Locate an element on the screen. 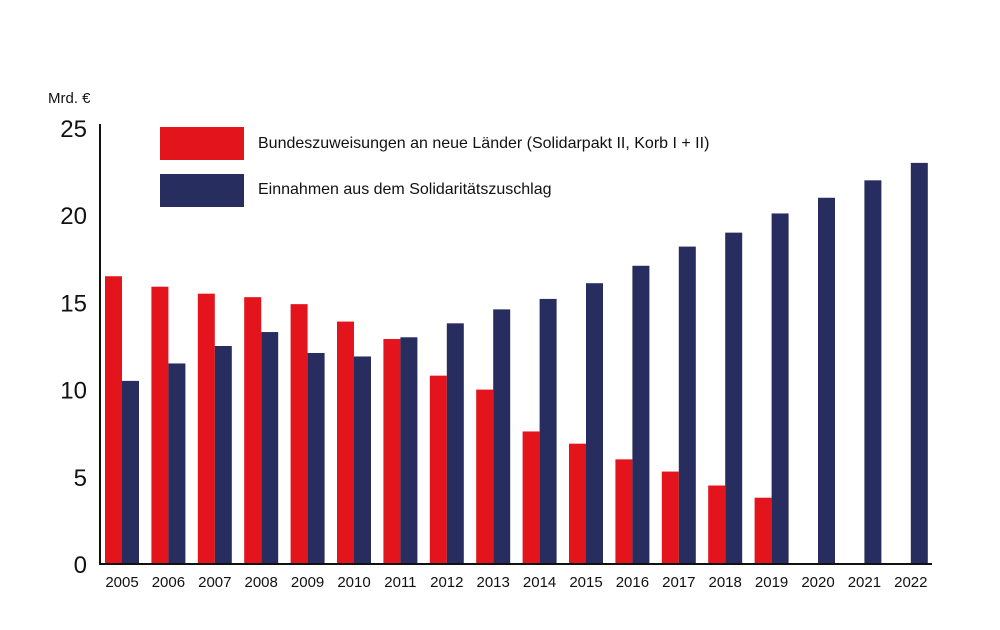 This screenshot has width=1000, height=630. x-tick-label: 2006 is located at coordinates (168, 582).